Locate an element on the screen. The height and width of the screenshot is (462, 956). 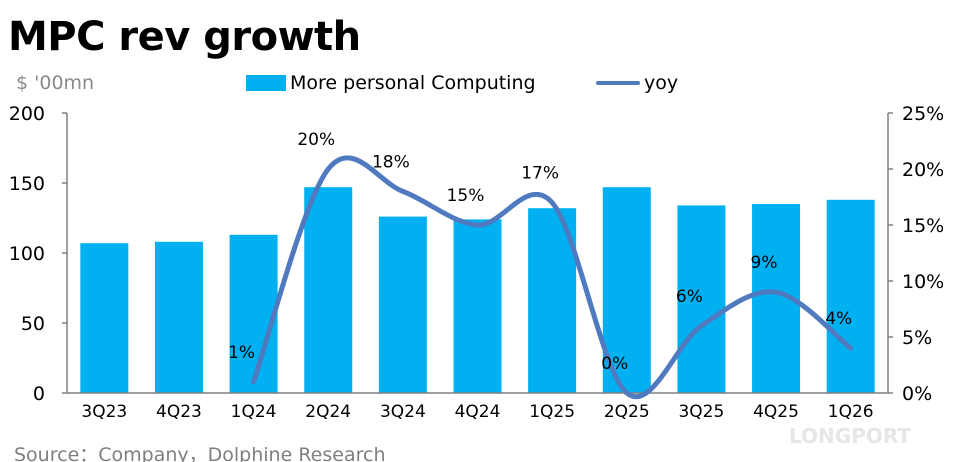
x-tick-label: 2Q25 is located at coordinates (627, 412).